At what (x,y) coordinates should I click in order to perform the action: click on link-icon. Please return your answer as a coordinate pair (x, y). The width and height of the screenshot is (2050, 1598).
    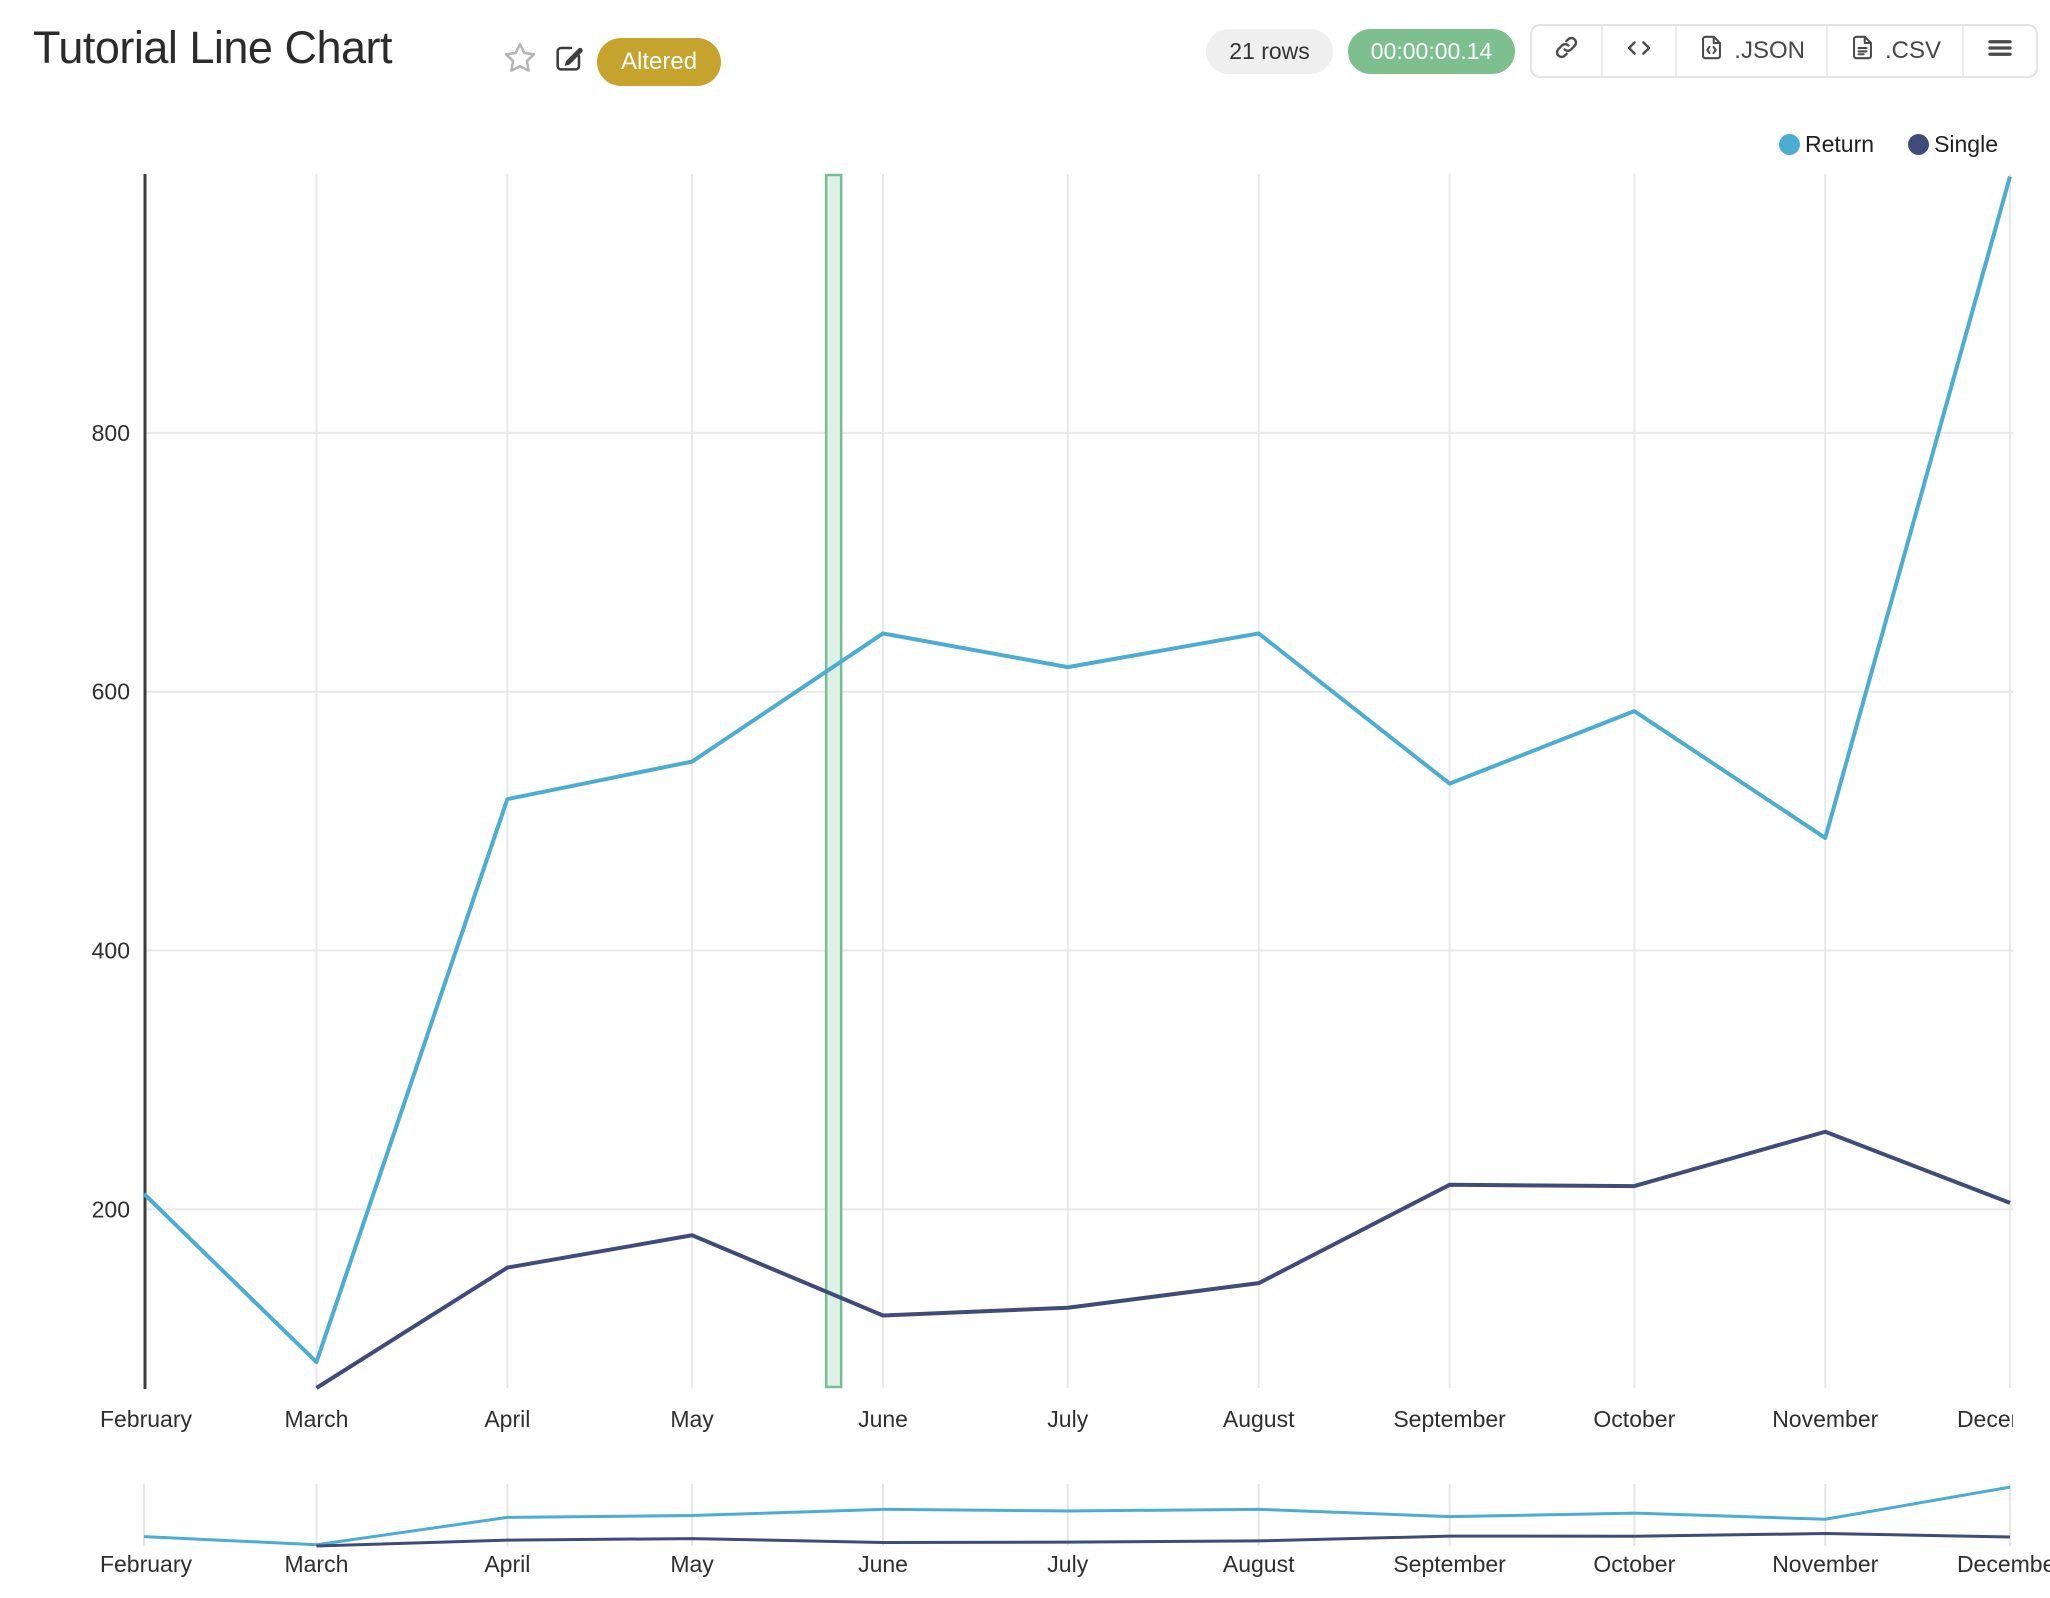
    Looking at the image, I should click on (1566, 51).